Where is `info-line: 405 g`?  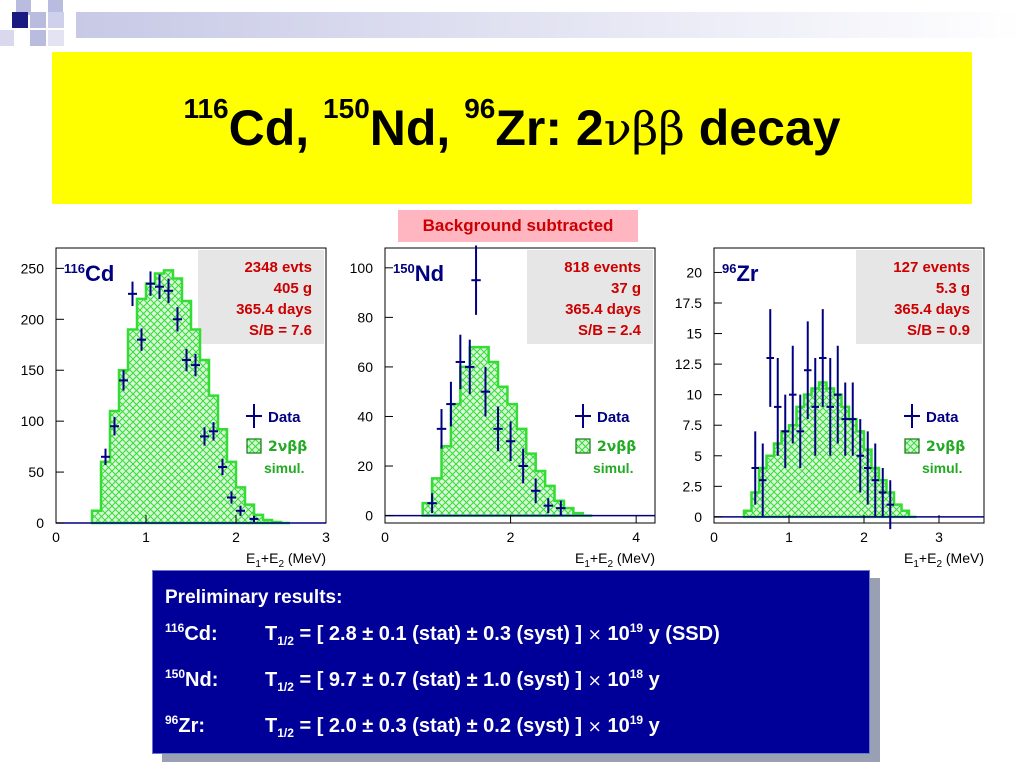 info-line: 405 g is located at coordinates (293, 288).